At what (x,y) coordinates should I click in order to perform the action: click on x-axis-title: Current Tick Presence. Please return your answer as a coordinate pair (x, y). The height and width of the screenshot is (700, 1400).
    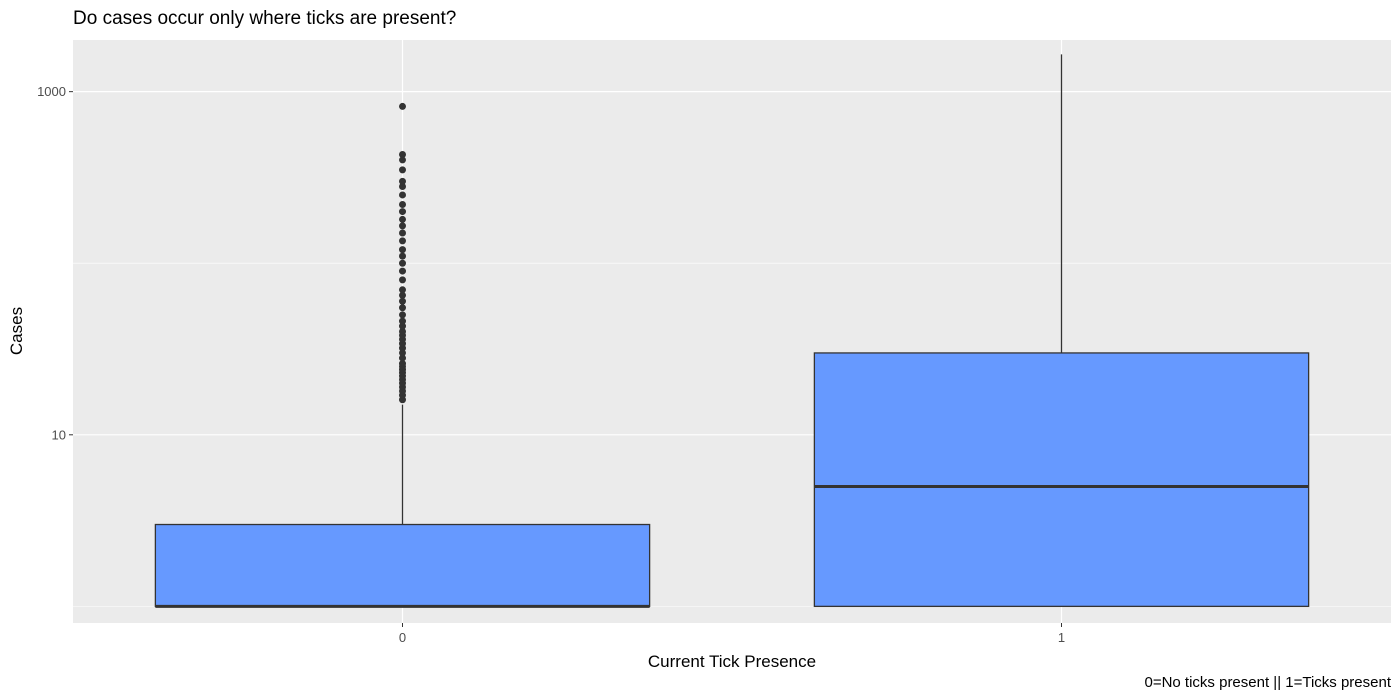
    Looking at the image, I should click on (732, 661).